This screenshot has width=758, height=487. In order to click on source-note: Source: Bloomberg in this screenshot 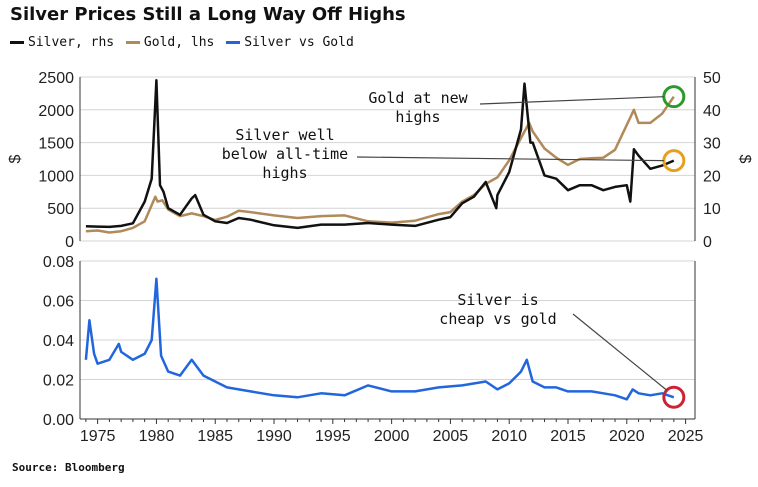, I will do `click(68, 467)`.